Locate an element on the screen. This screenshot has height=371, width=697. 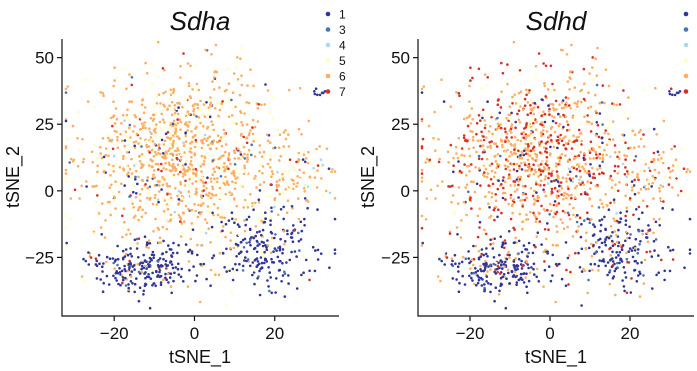
legend-swatch is located at coordinates (686, 91).